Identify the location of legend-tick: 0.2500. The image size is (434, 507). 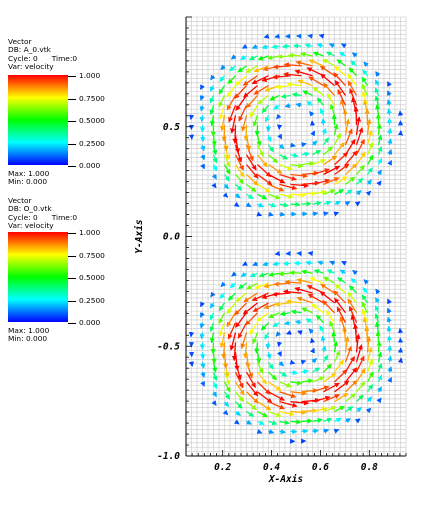
(86, 300).